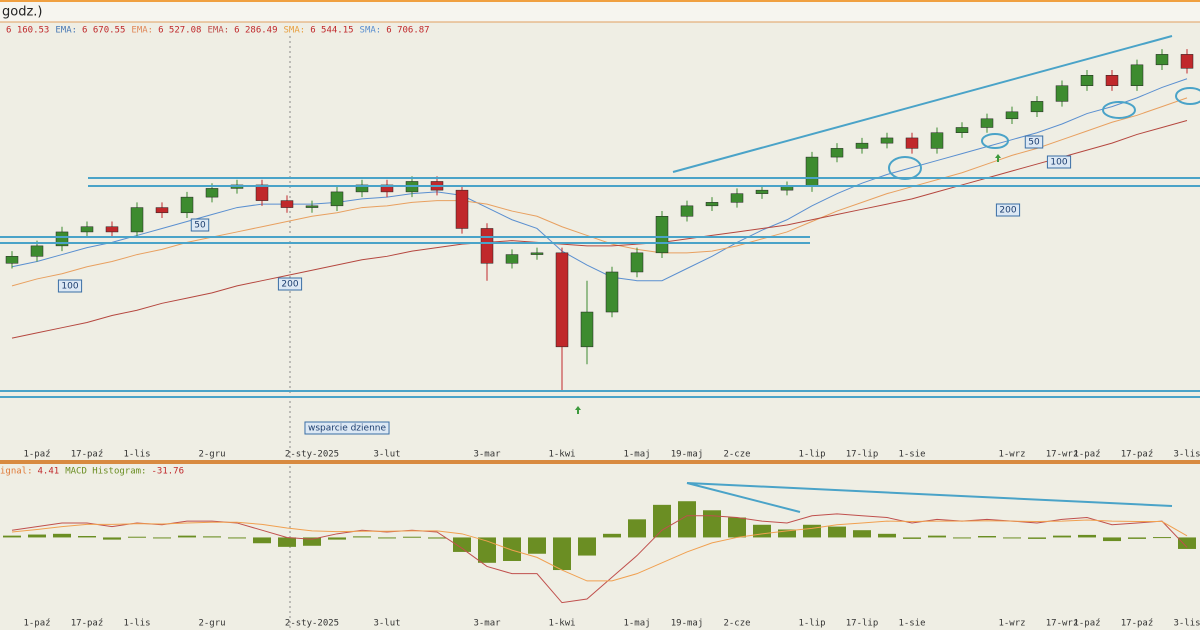  I want to click on highlight-circle, so click(1119, 110).